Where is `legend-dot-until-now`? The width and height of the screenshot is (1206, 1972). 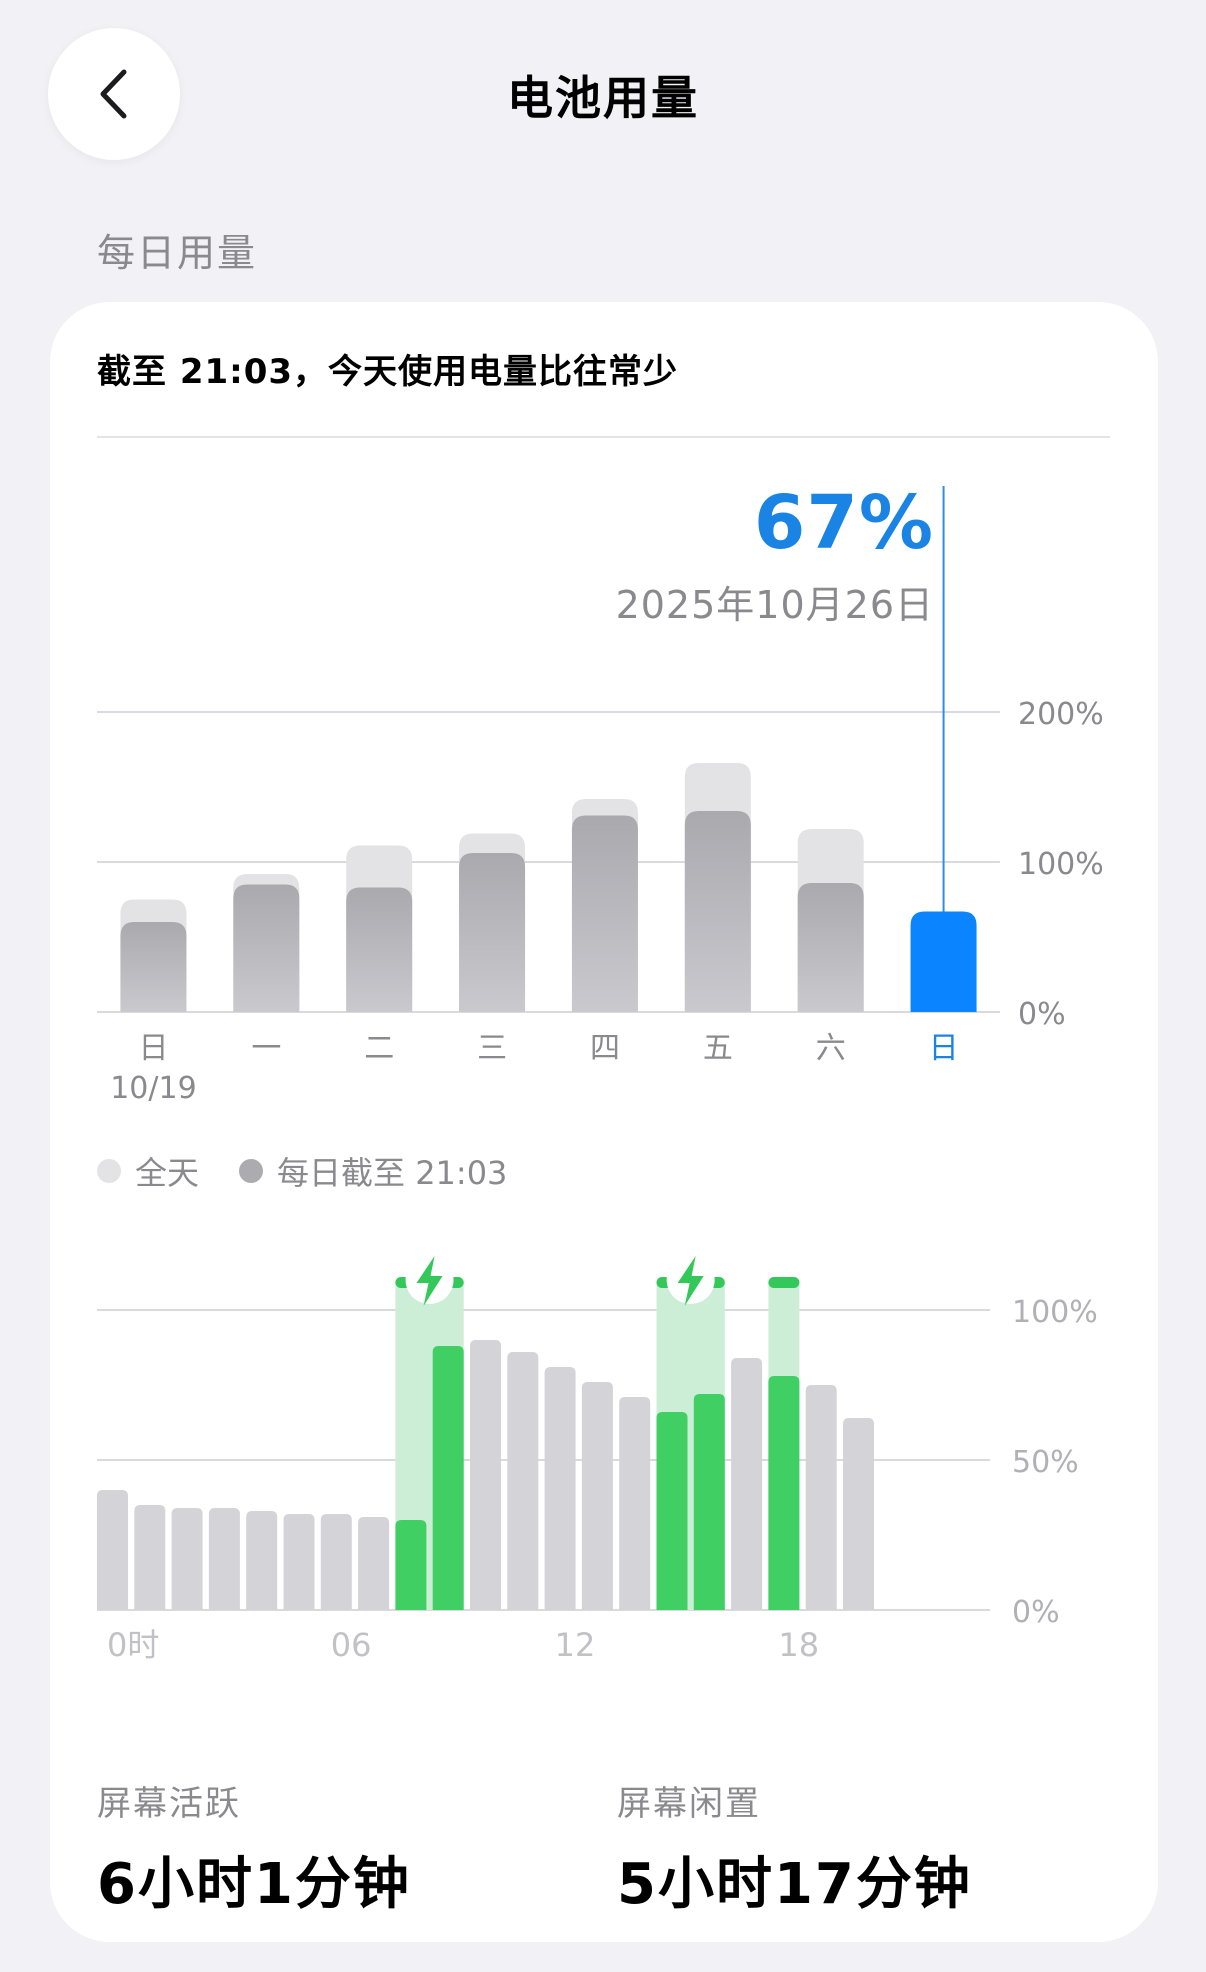
legend-dot-until-now is located at coordinates (251, 1171).